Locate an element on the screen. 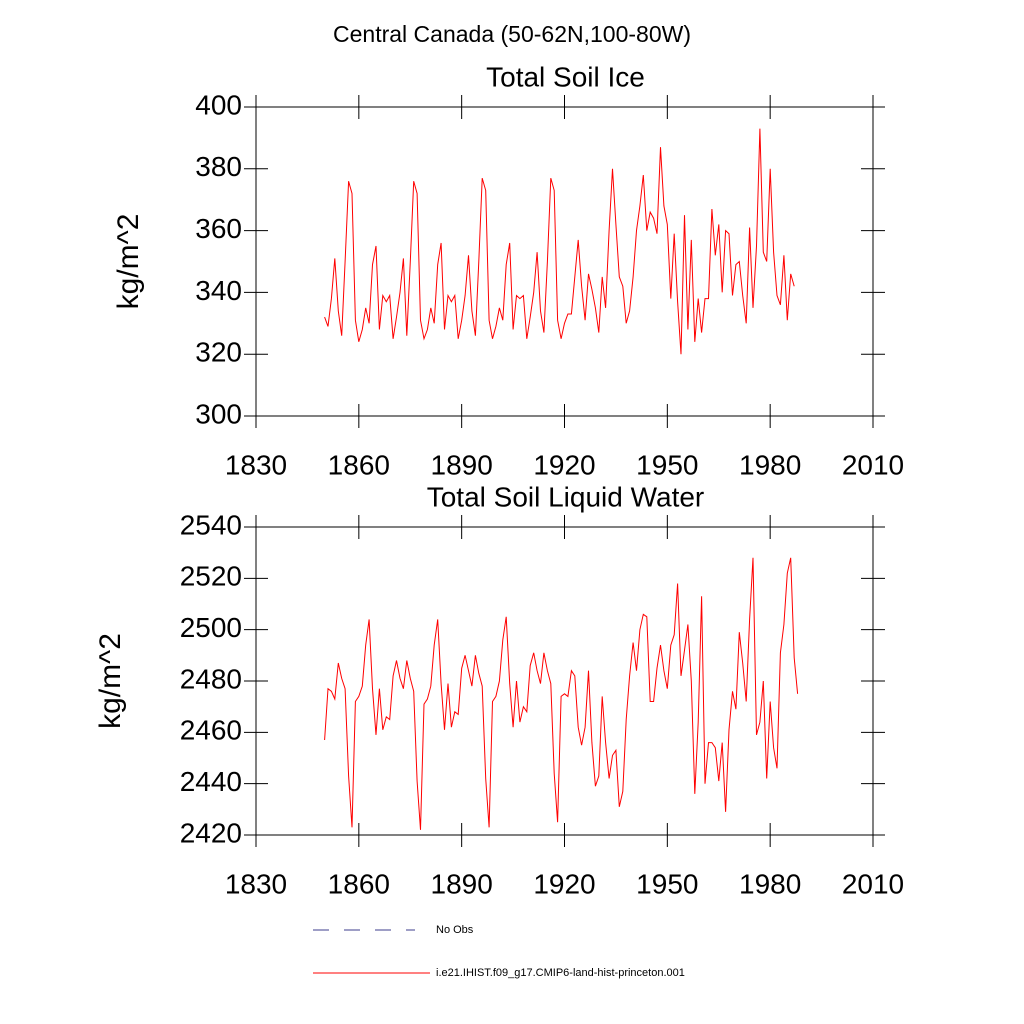 This screenshot has width=1024, height=1024. y-tick-label: 340 is located at coordinates (218, 290).